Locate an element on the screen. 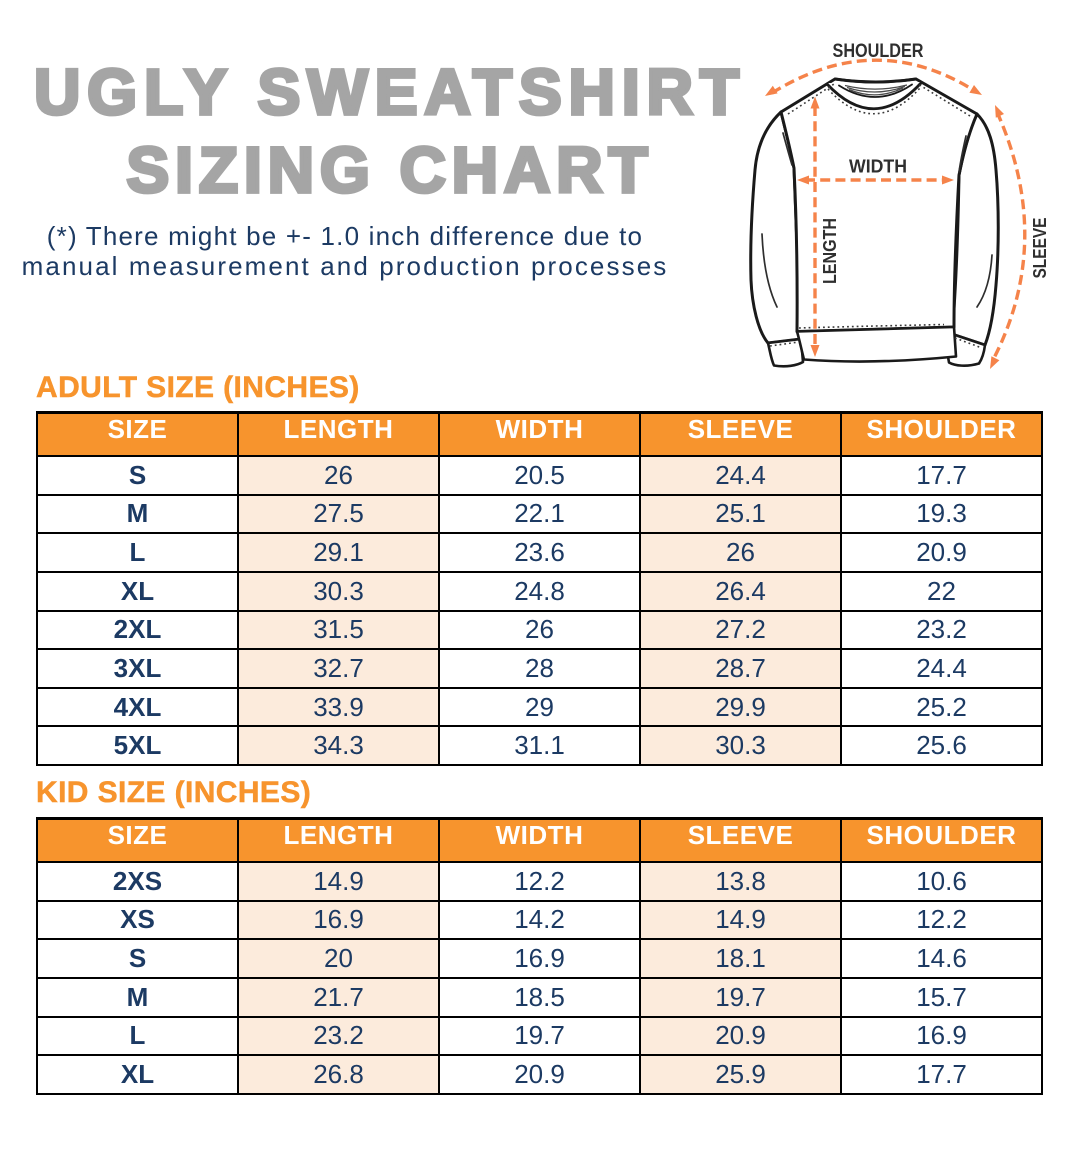  svg-text: SHOULDER is located at coordinates (878, 51).